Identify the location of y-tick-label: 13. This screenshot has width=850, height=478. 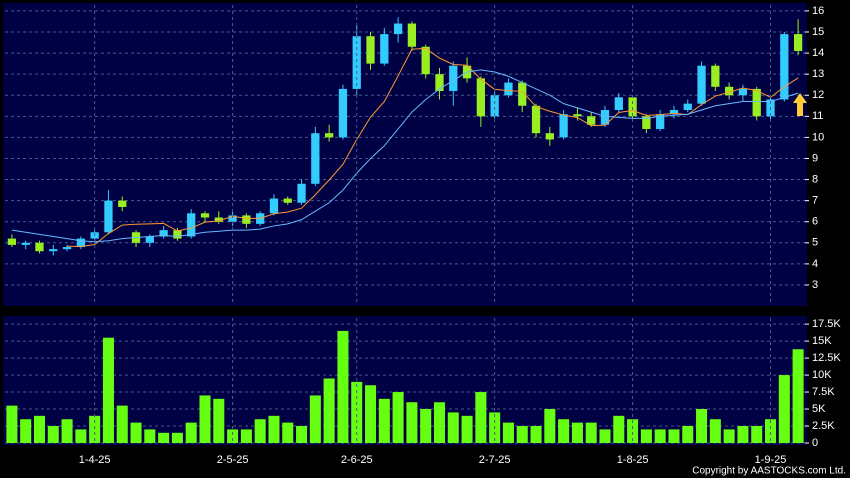
(818, 74).